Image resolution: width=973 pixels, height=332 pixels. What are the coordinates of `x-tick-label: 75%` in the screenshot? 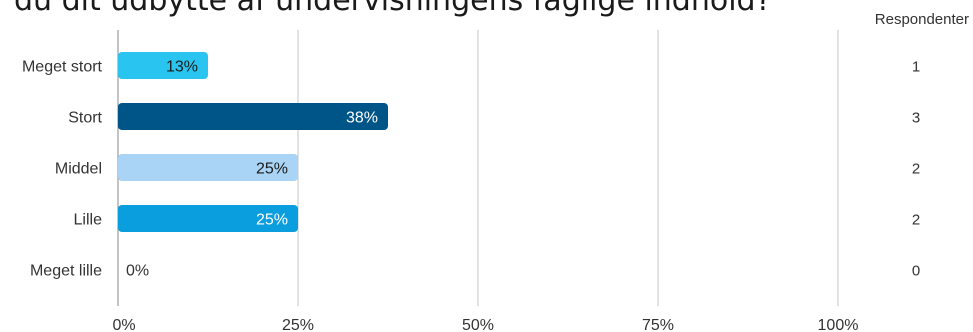 It's located at (658, 324).